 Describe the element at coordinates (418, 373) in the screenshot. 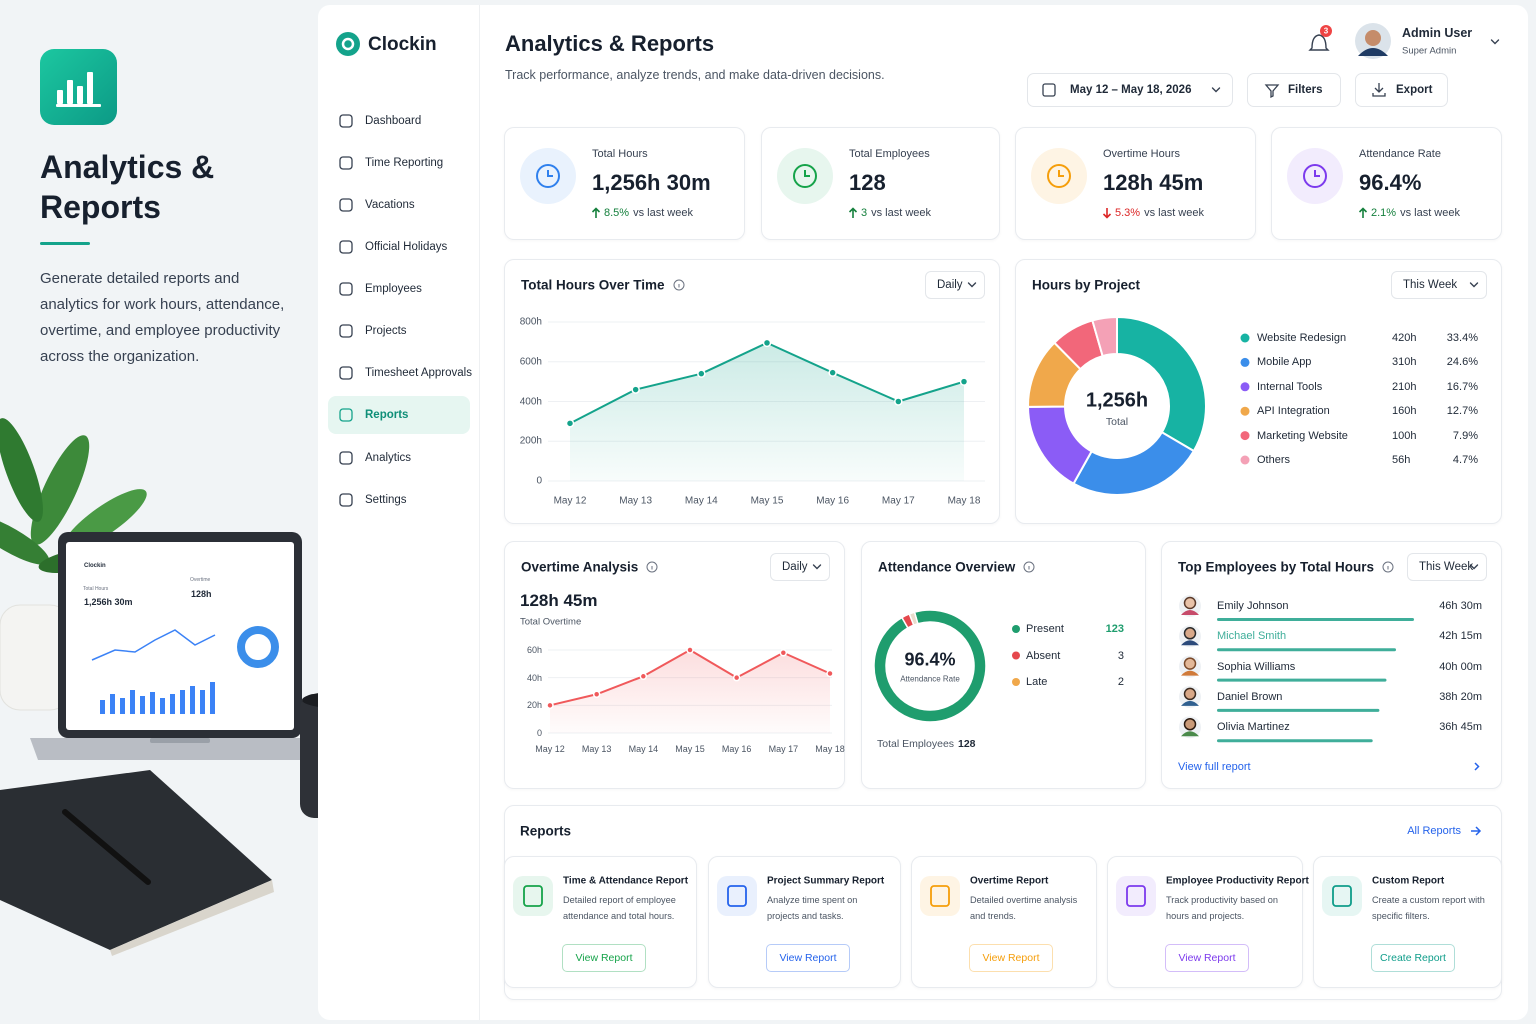

I see `nav-item: Timesheet Approvals` at that location.